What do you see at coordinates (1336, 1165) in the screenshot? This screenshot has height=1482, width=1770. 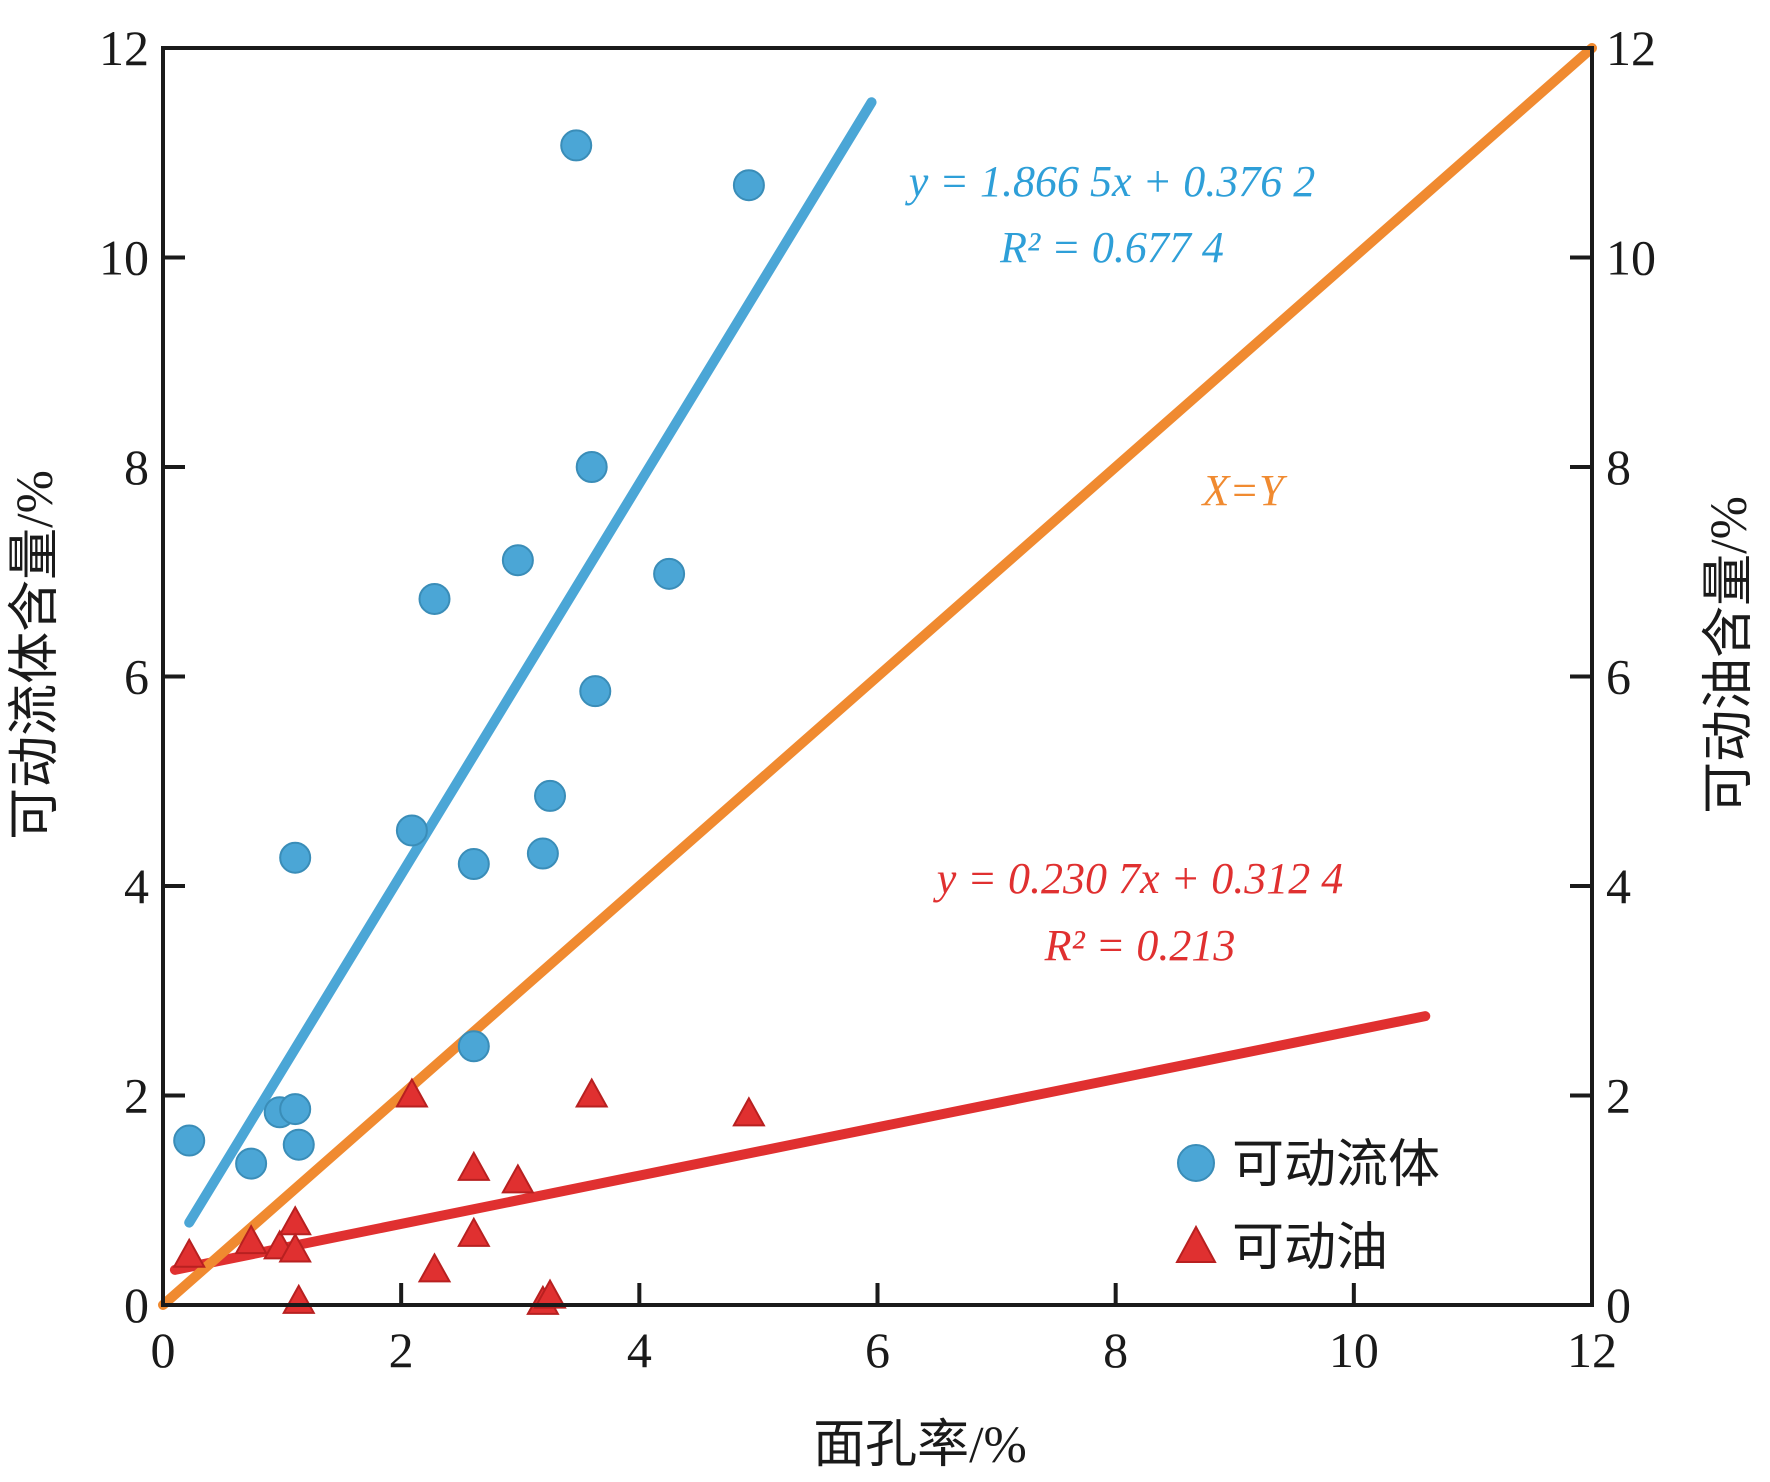 I see `legend-label-fluid: 可动流体` at bounding box center [1336, 1165].